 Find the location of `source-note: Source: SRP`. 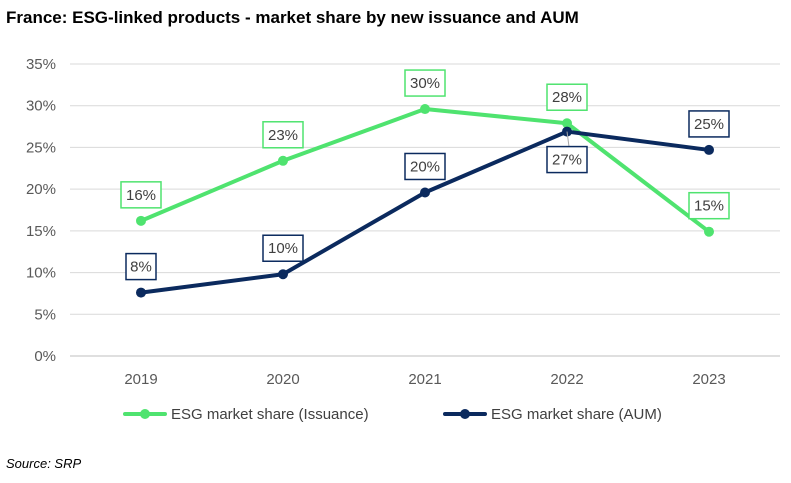

source-note: Source: SRP is located at coordinates (44, 463).